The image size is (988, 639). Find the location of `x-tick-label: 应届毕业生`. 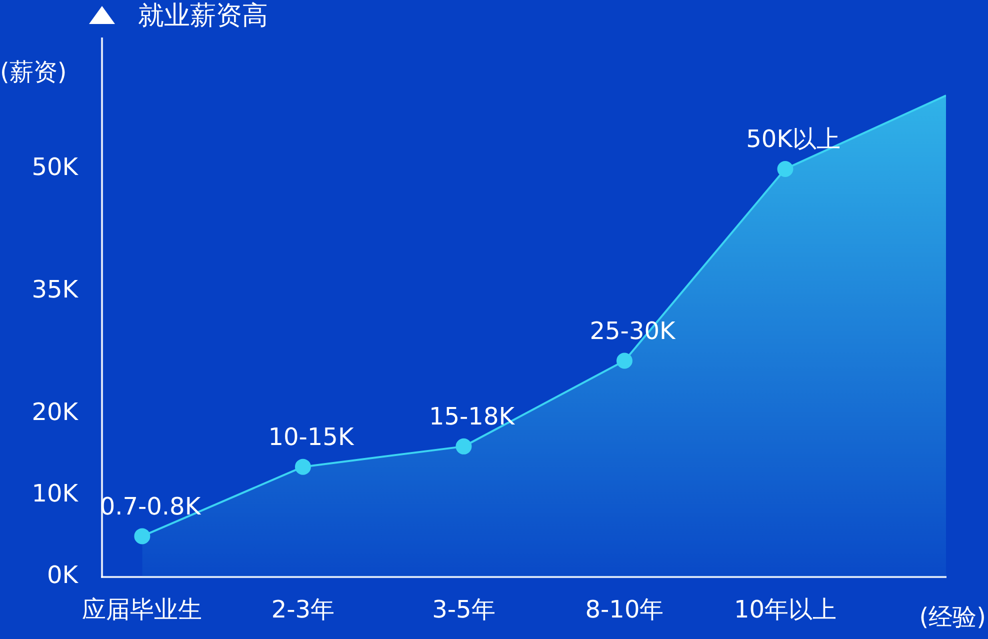

x-tick-label: 应届毕业生 is located at coordinates (142, 610).